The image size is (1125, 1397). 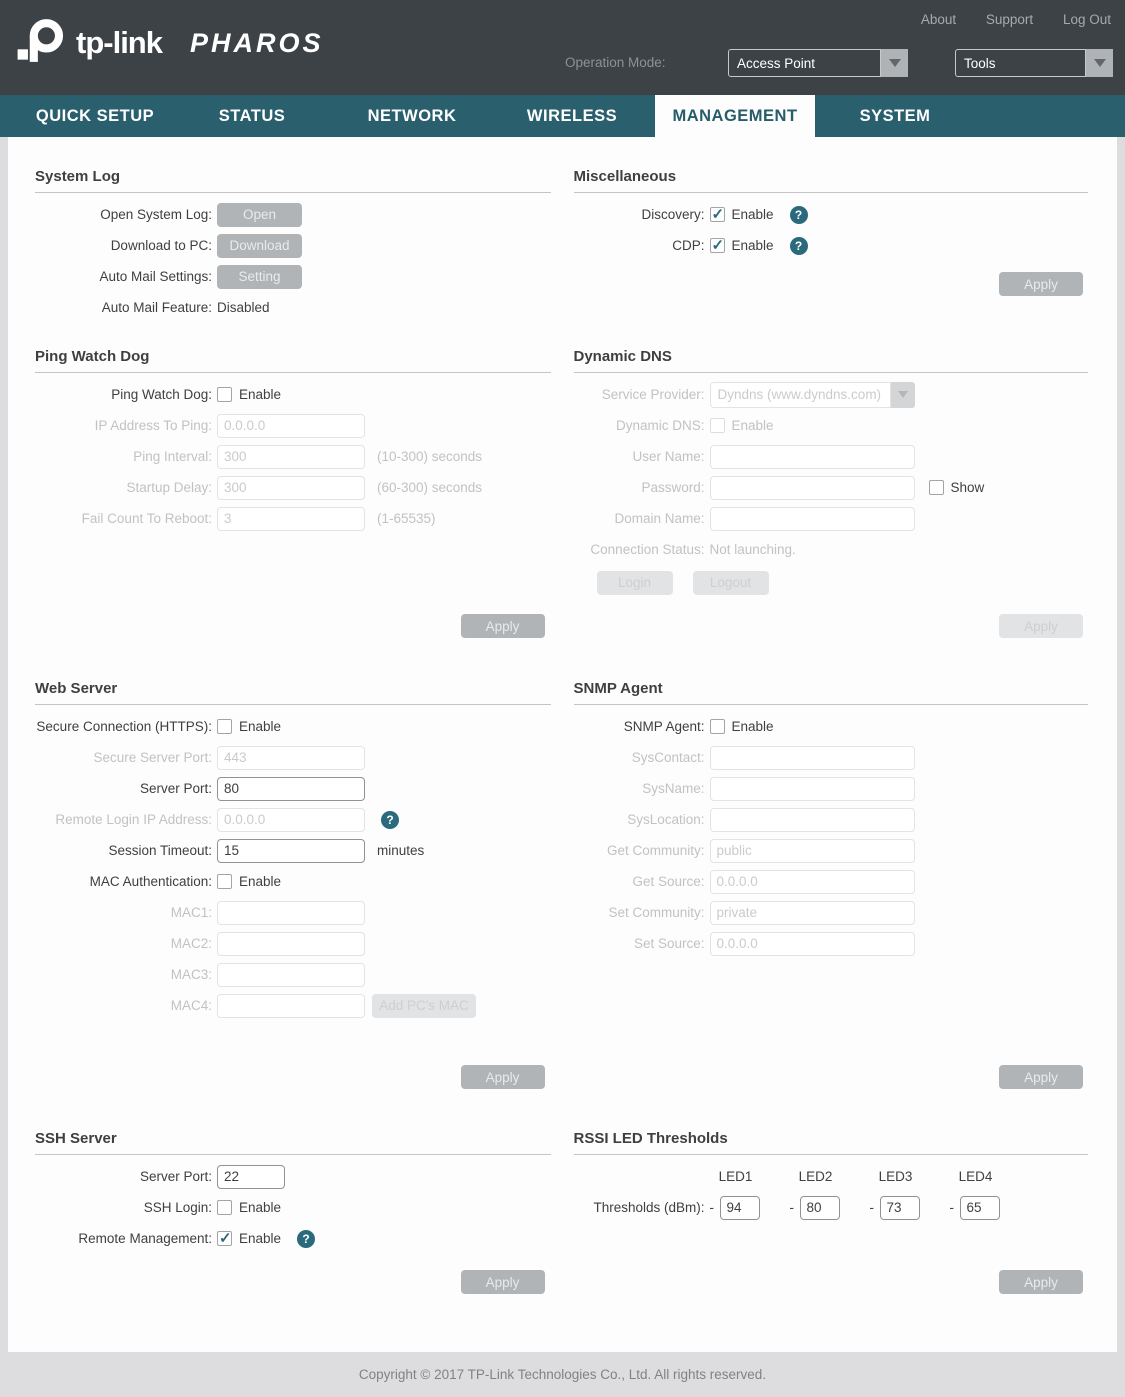 What do you see at coordinates (804, 63) in the screenshot?
I see `operation-mode-value: Access Point` at bounding box center [804, 63].